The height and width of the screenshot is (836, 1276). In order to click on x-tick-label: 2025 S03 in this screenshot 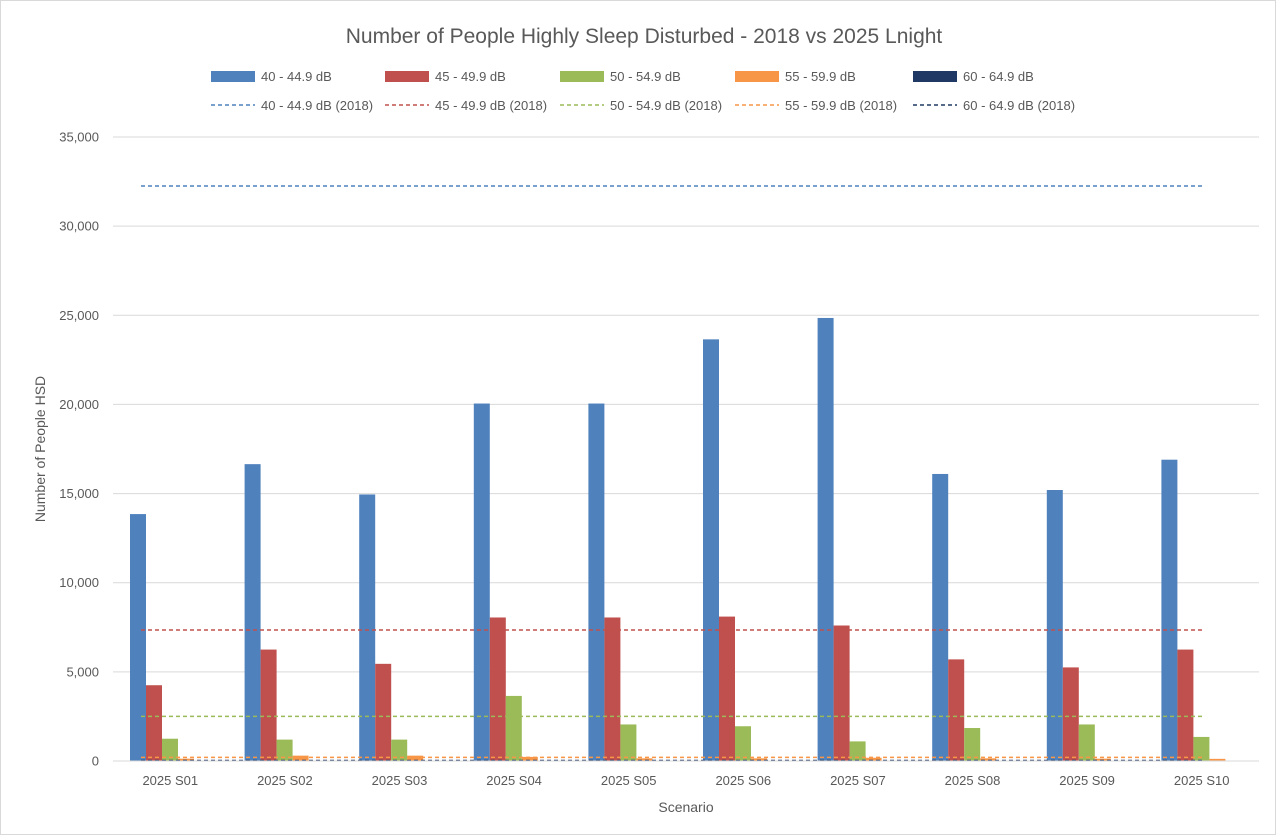, I will do `click(400, 780)`.